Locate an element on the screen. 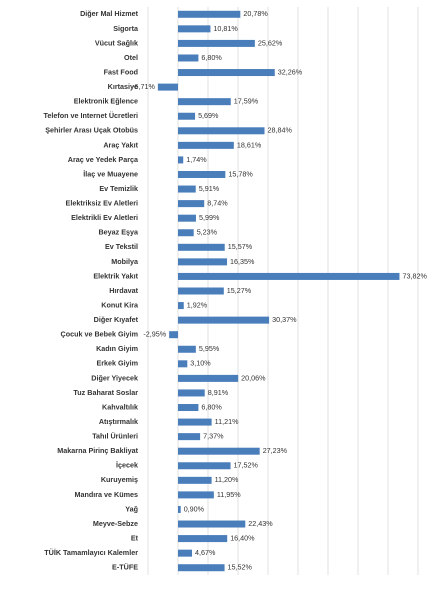  category-label: Beyaz Eşya is located at coordinates (118, 232).